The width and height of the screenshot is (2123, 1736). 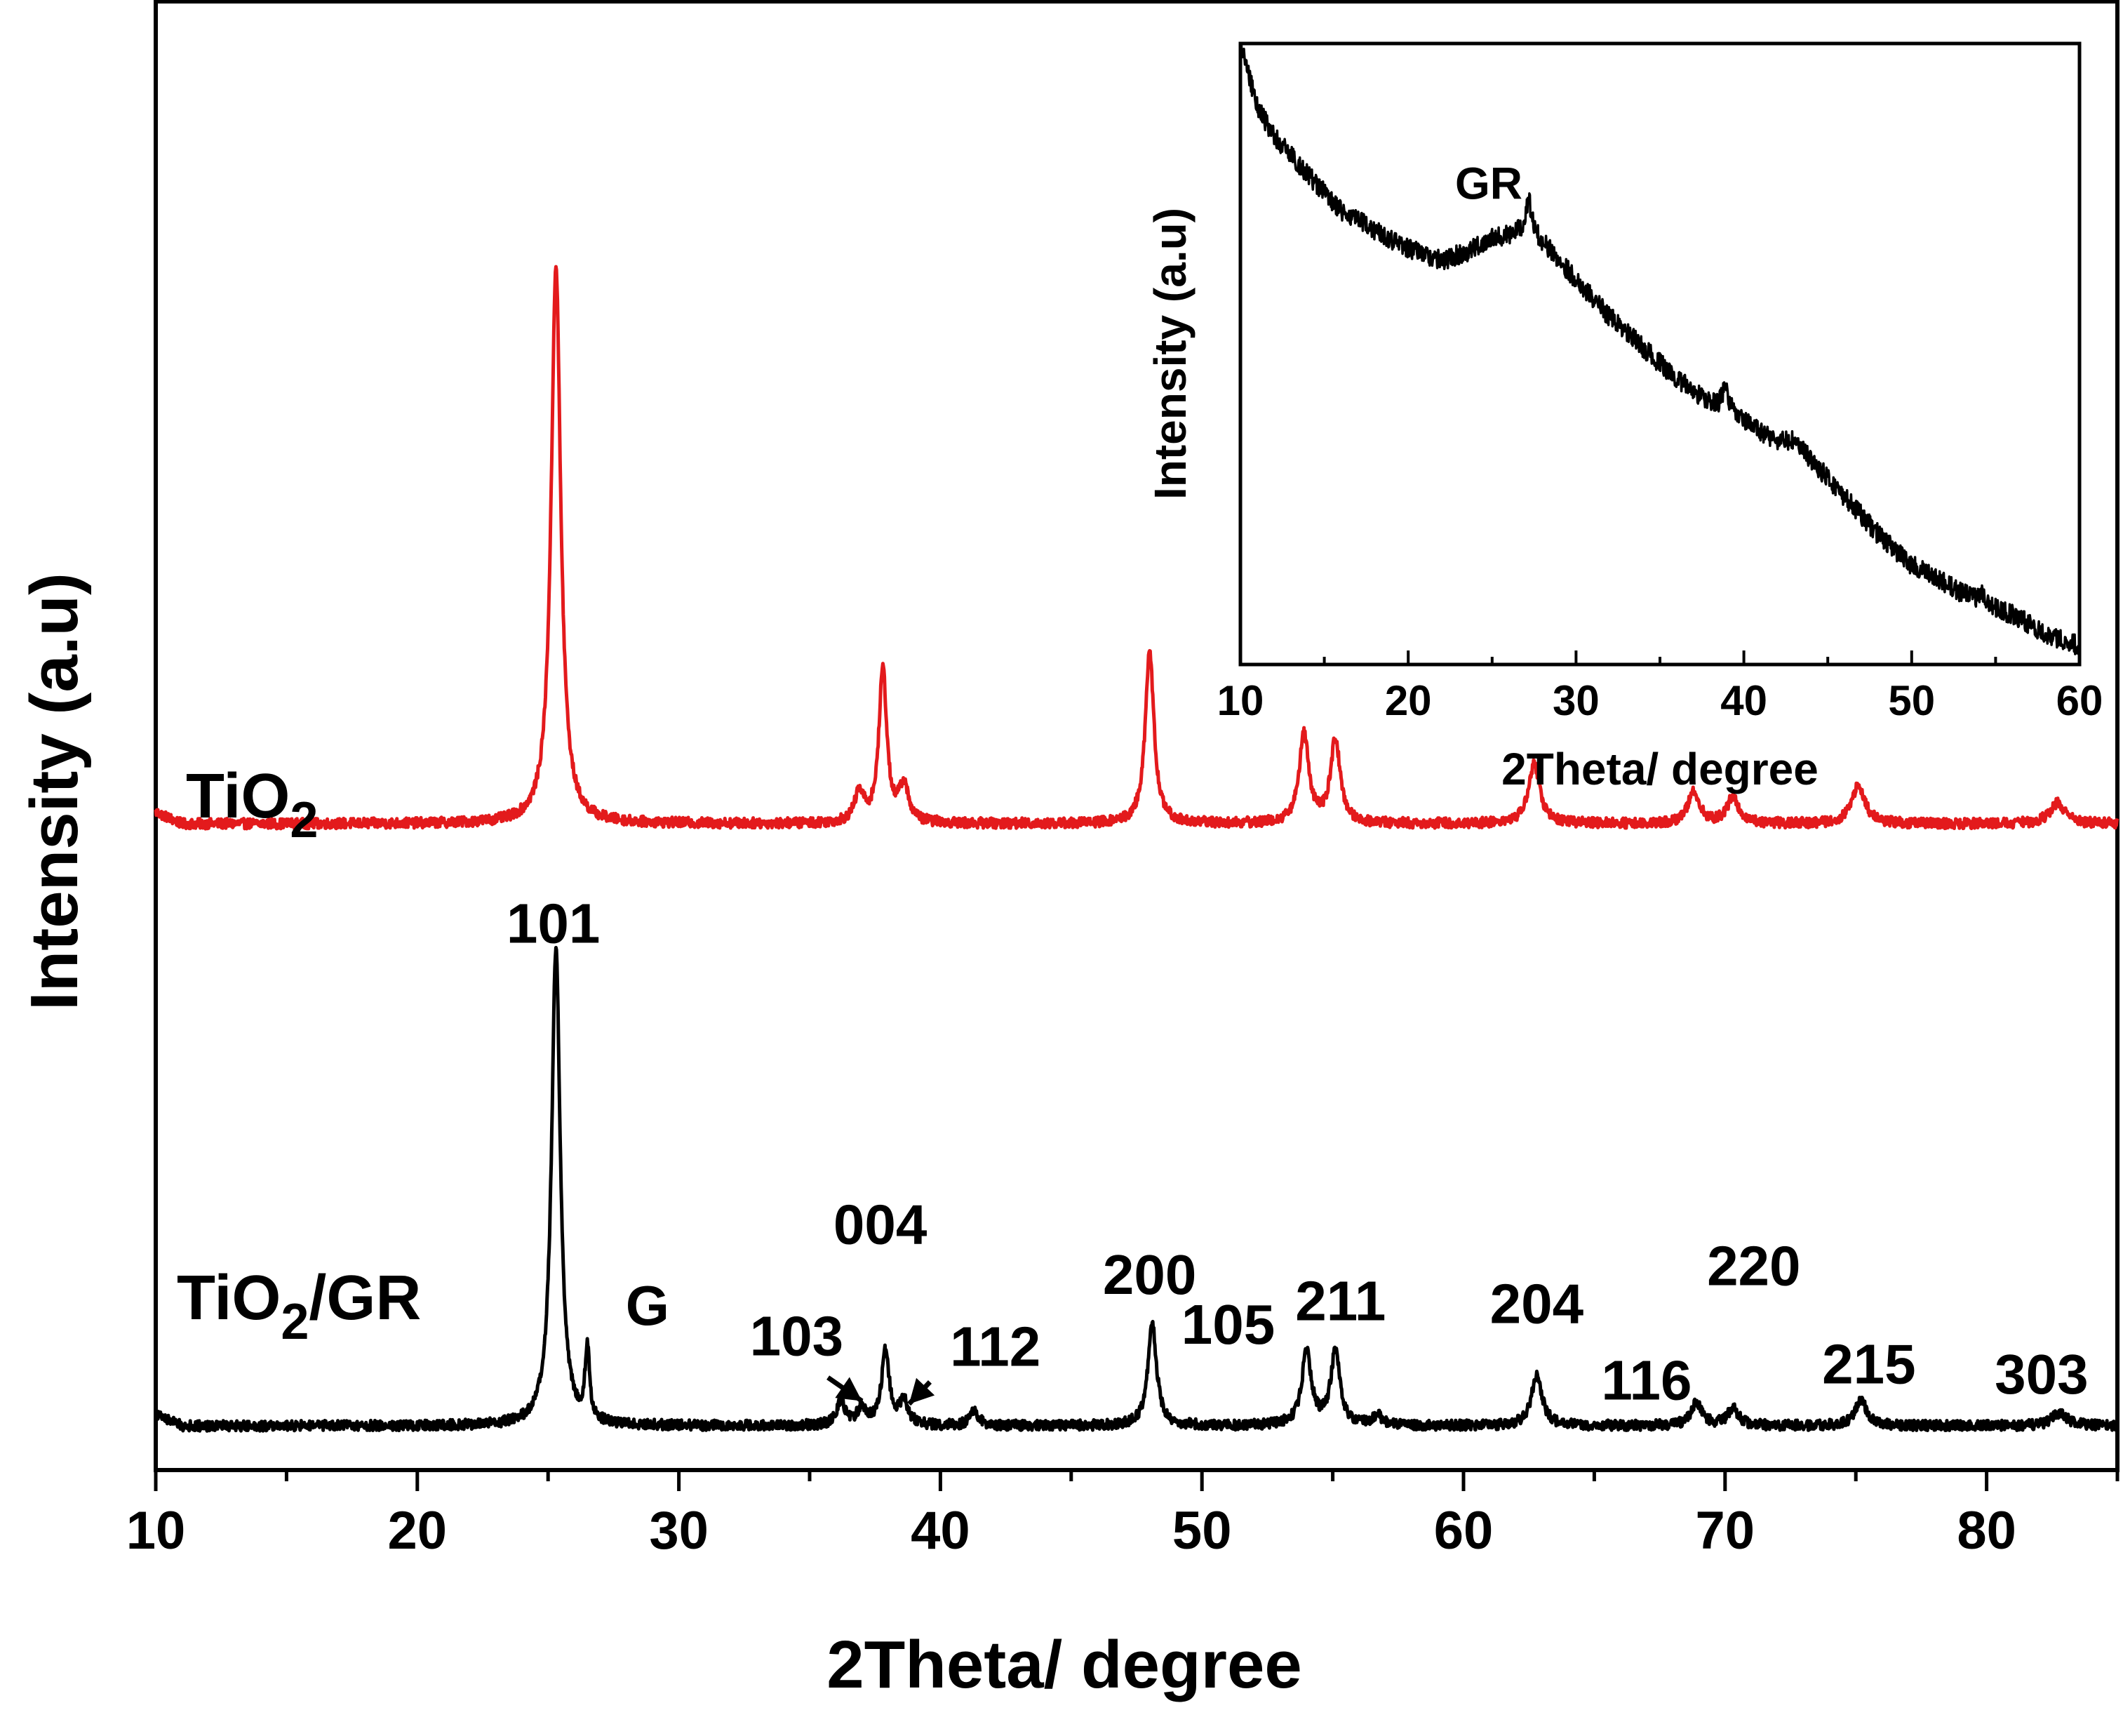 What do you see at coordinates (1488, 183) in the screenshot?
I see `inset-peak-label: GR` at bounding box center [1488, 183].